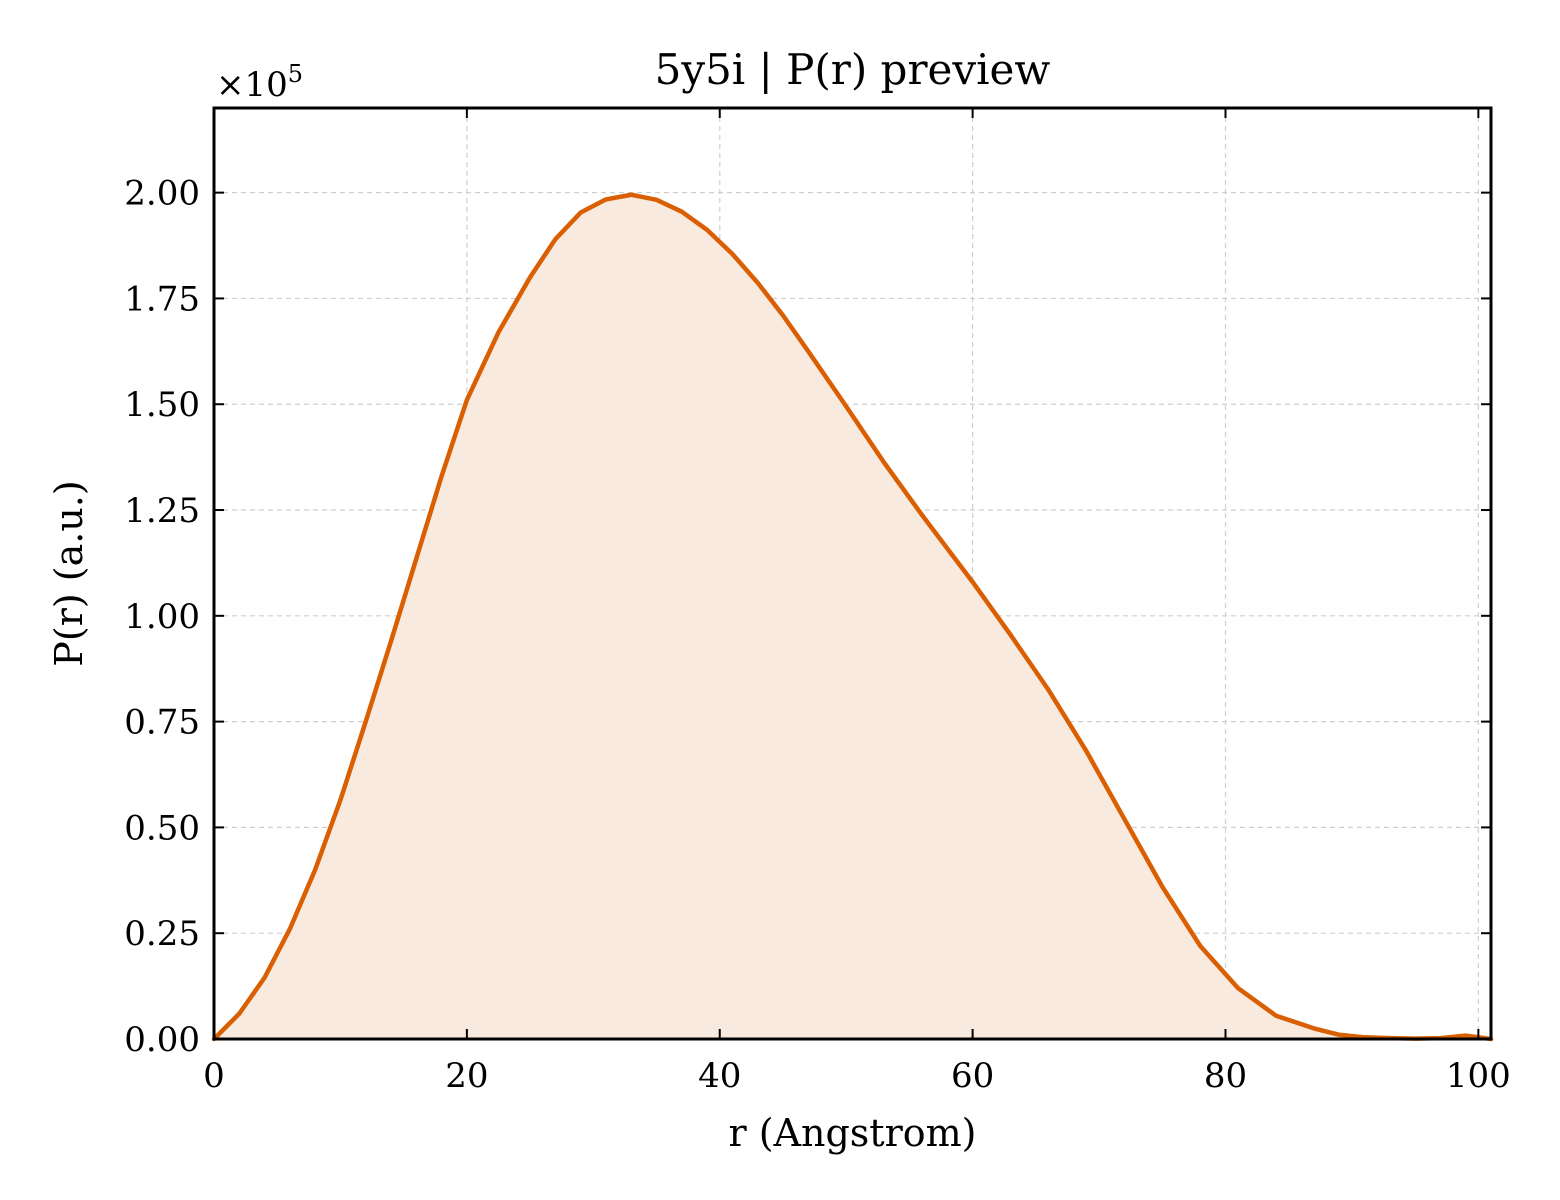 The width and height of the screenshot is (1560, 1200). Describe the element at coordinates (162, 934) in the screenshot. I see `y-tick-label: 0.25` at that location.